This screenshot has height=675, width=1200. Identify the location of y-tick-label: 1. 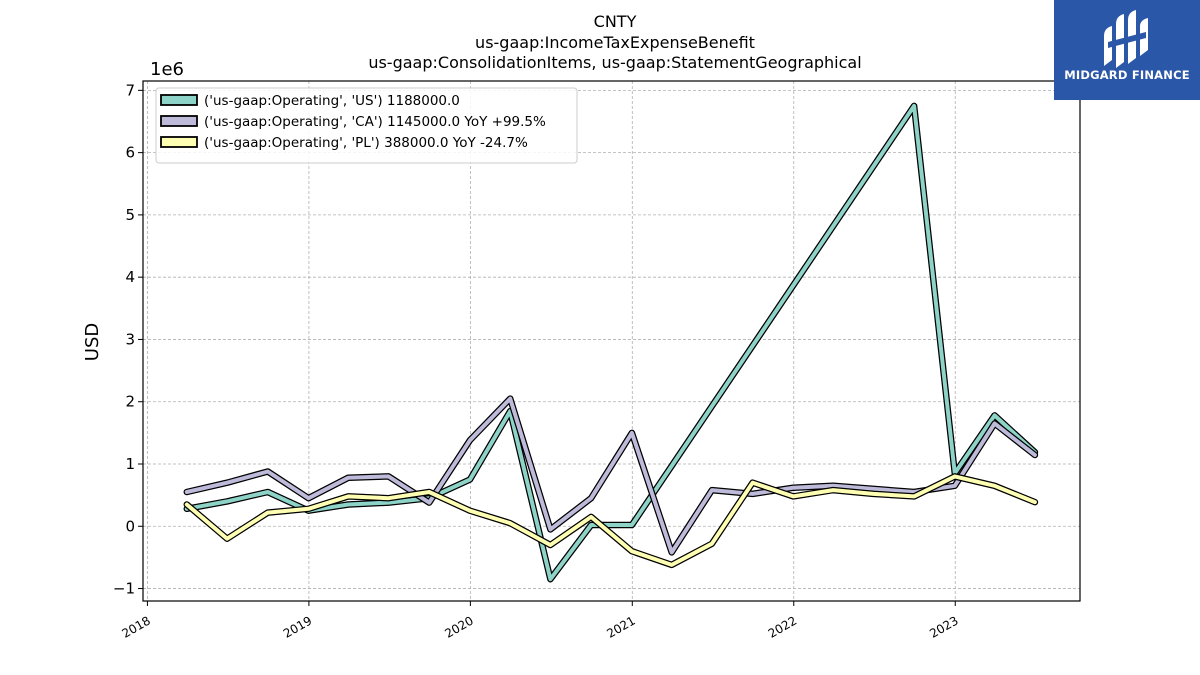
(130, 464).